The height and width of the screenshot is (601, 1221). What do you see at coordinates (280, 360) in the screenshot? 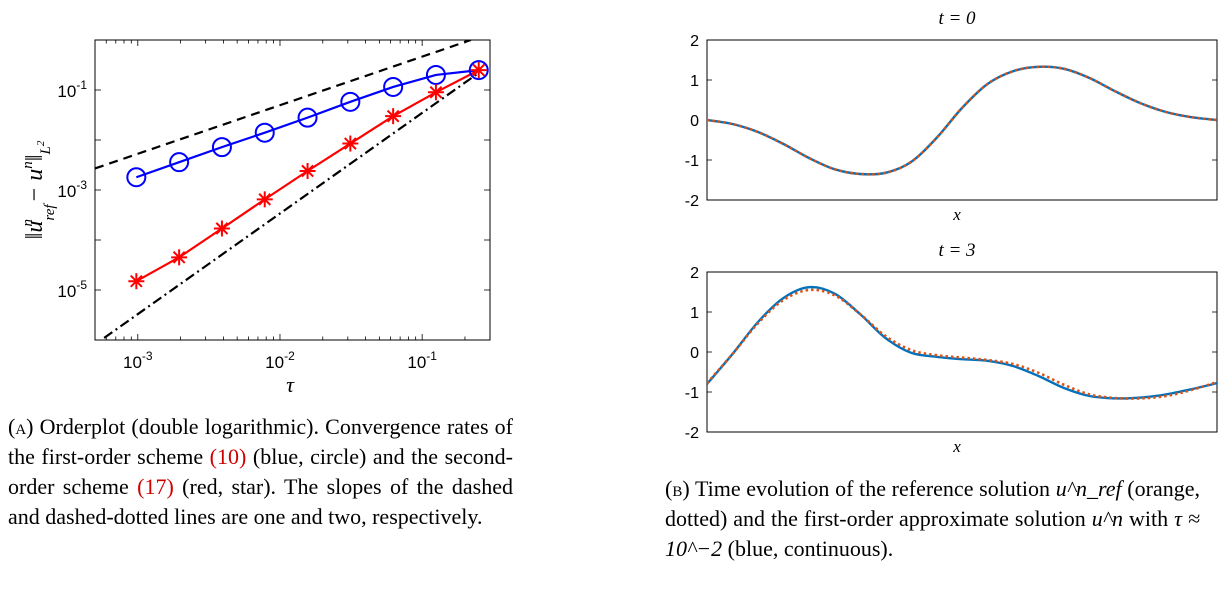
I see `x-tick-label: 10⁻²` at bounding box center [280, 360].